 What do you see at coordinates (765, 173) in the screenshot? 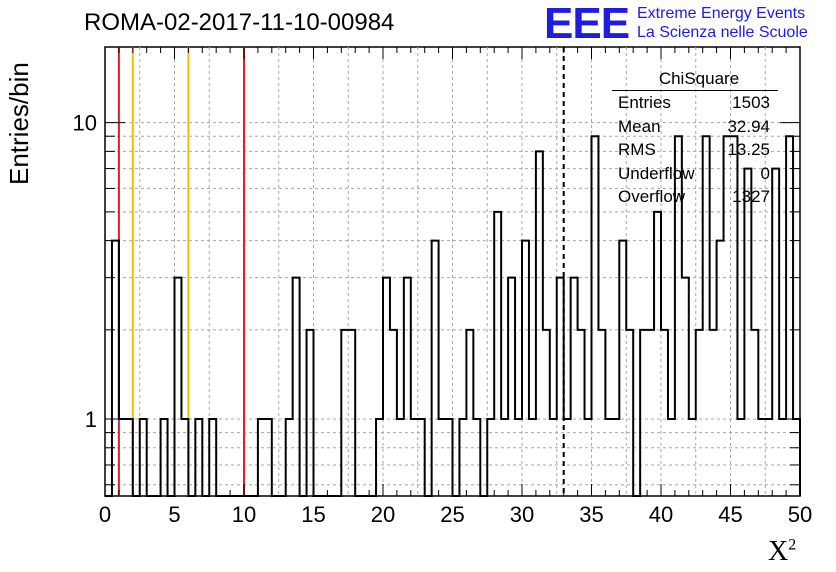
I see `stats-value: 0` at bounding box center [765, 173].